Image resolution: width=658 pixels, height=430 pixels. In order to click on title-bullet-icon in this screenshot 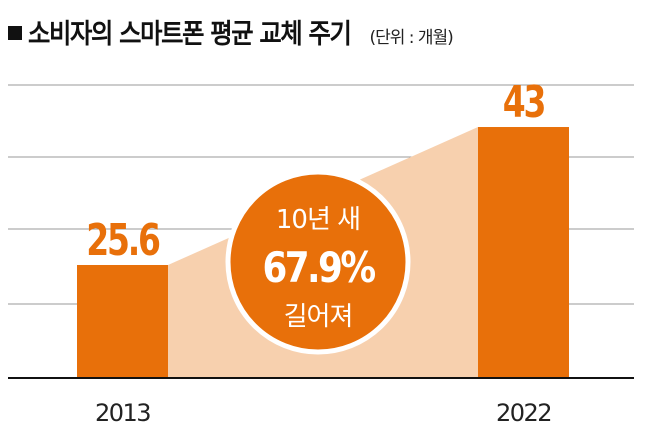, I will do `click(15, 33)`.